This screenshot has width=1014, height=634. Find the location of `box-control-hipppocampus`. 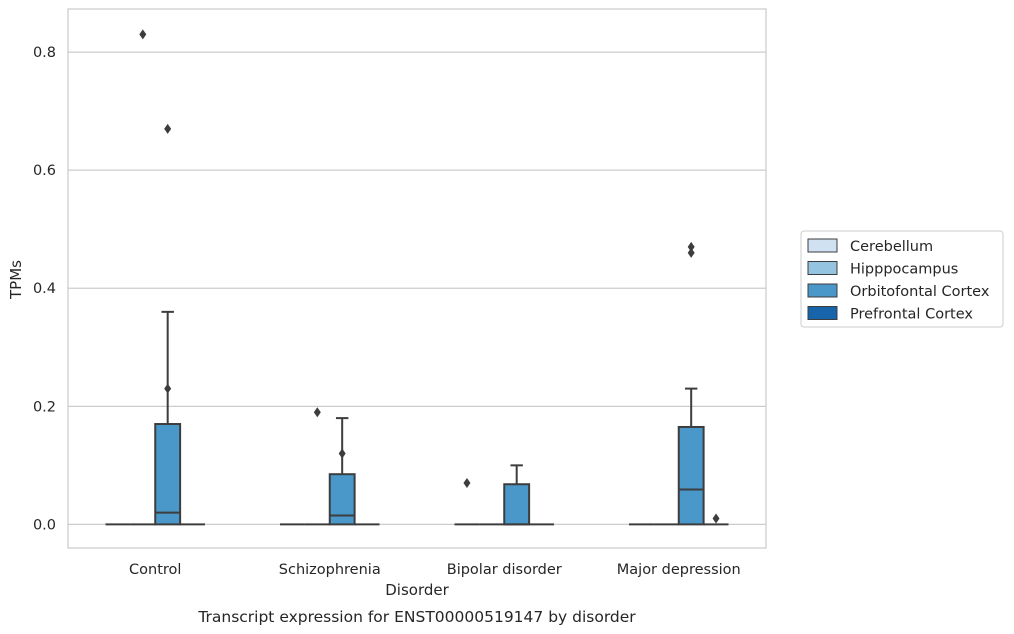

box-control-hipppocampus is located at coordinates (143, 277).